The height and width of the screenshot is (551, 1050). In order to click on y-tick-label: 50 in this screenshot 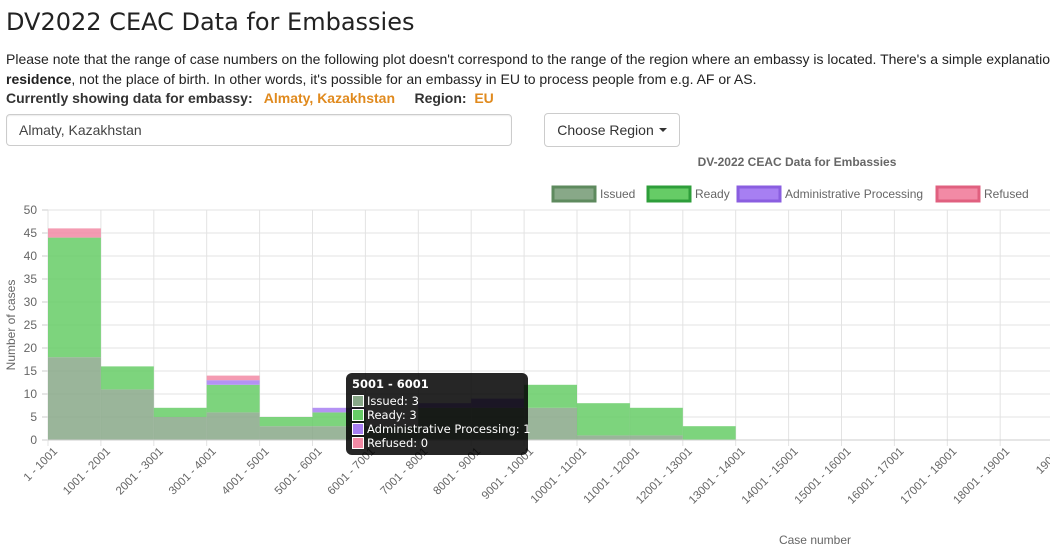, I will do `click(31, 210)`.